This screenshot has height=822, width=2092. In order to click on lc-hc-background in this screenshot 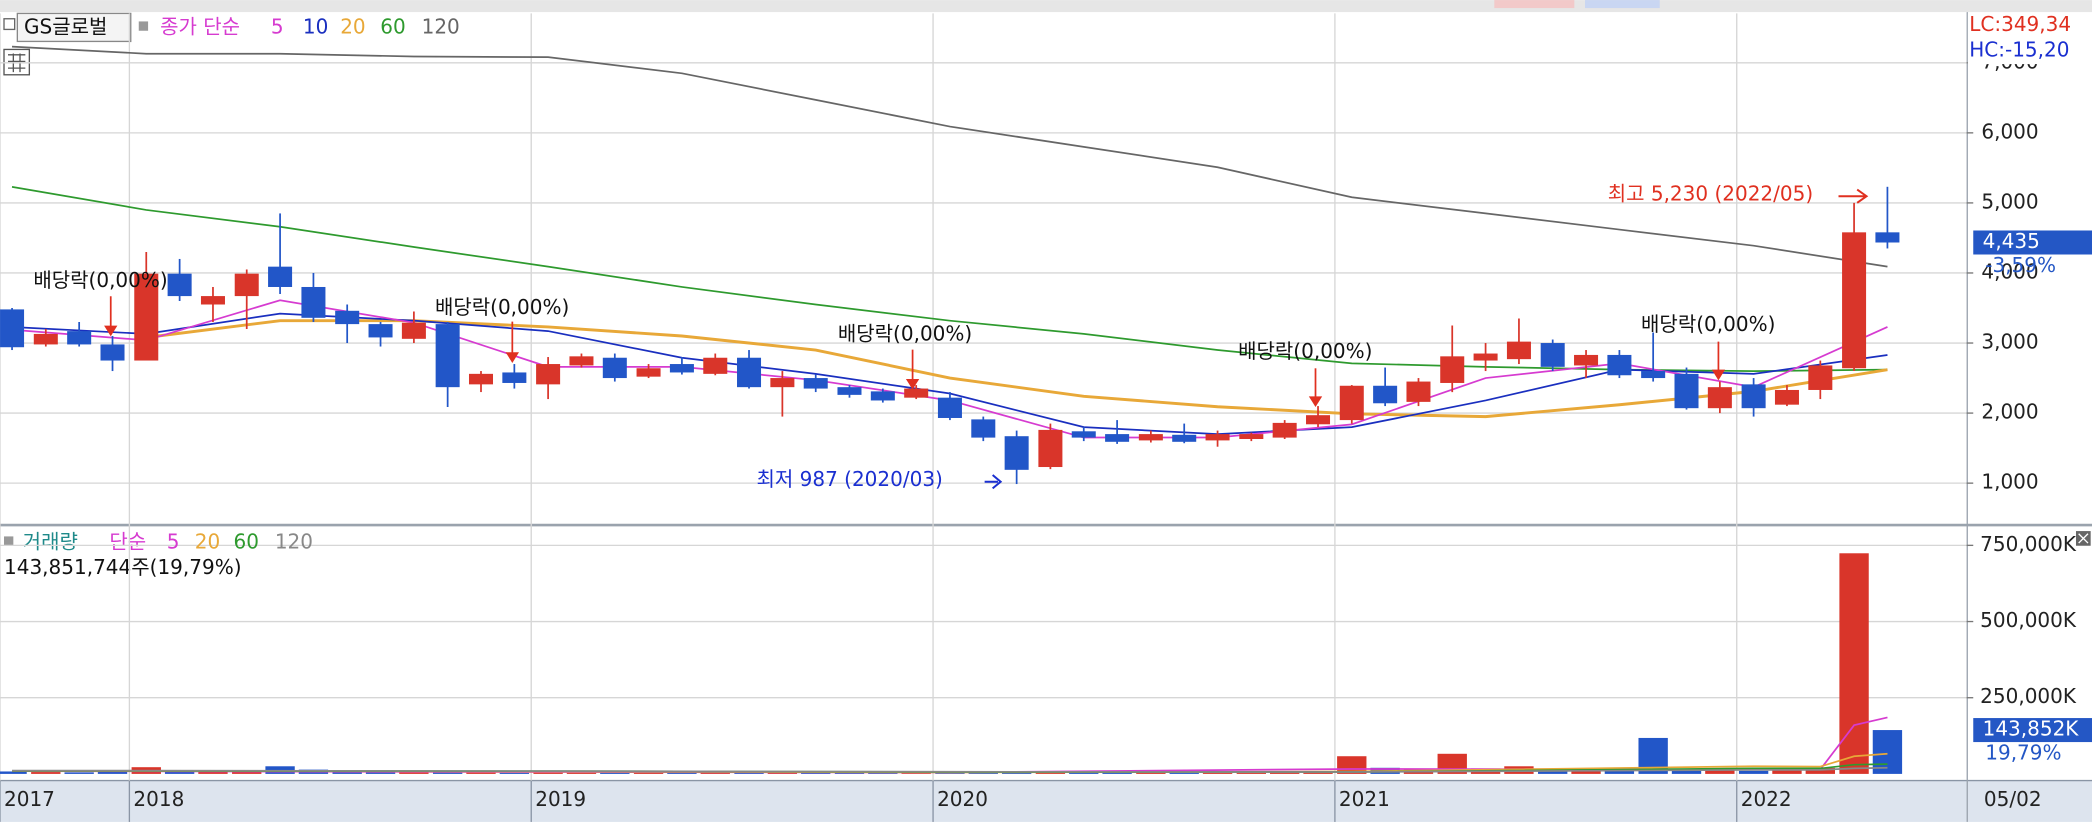, I will do `click(2029, 39)`.